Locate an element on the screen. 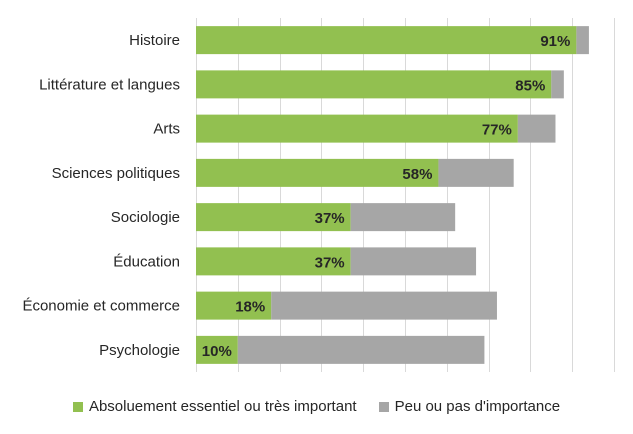 The width and height of the screenshot is (633, 434). legend-label-series-2: Peu ou pas d'importance is located at coordinates (477, 406).